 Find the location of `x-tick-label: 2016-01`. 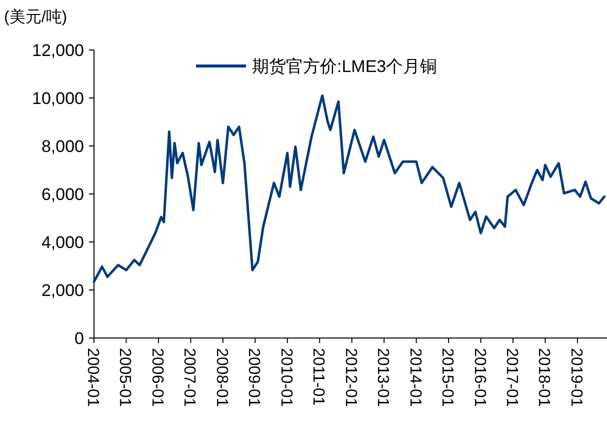

x-tick-label: 2016-01 is located at coordinates (479, 377).